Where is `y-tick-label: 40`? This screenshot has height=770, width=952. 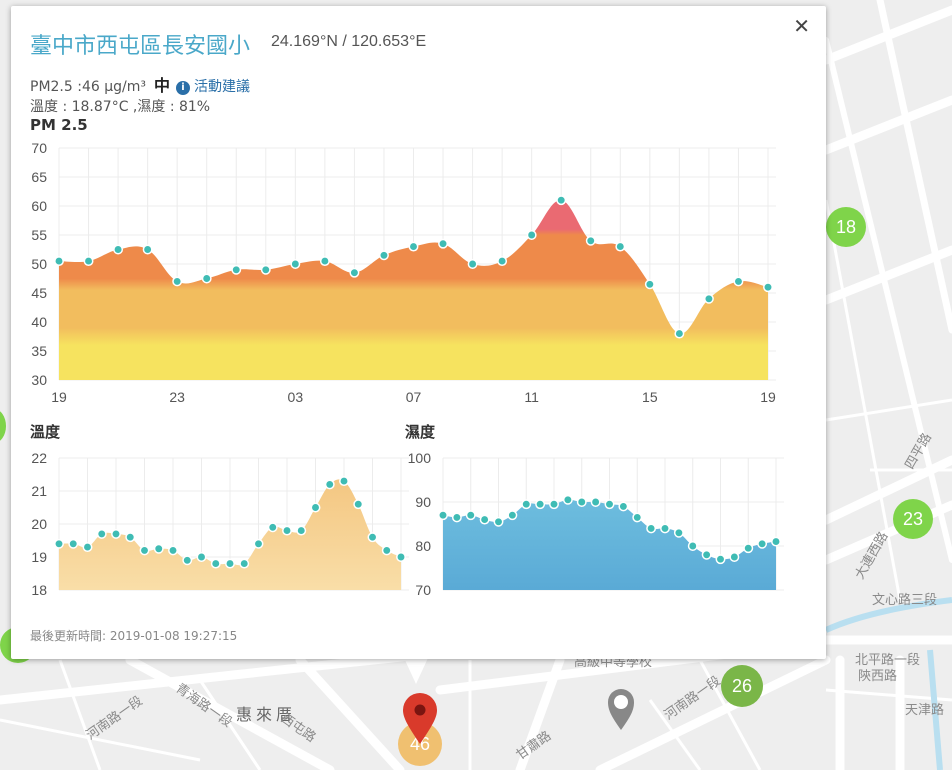 y-tick-label: 40 is located at coordinates (39, 322).